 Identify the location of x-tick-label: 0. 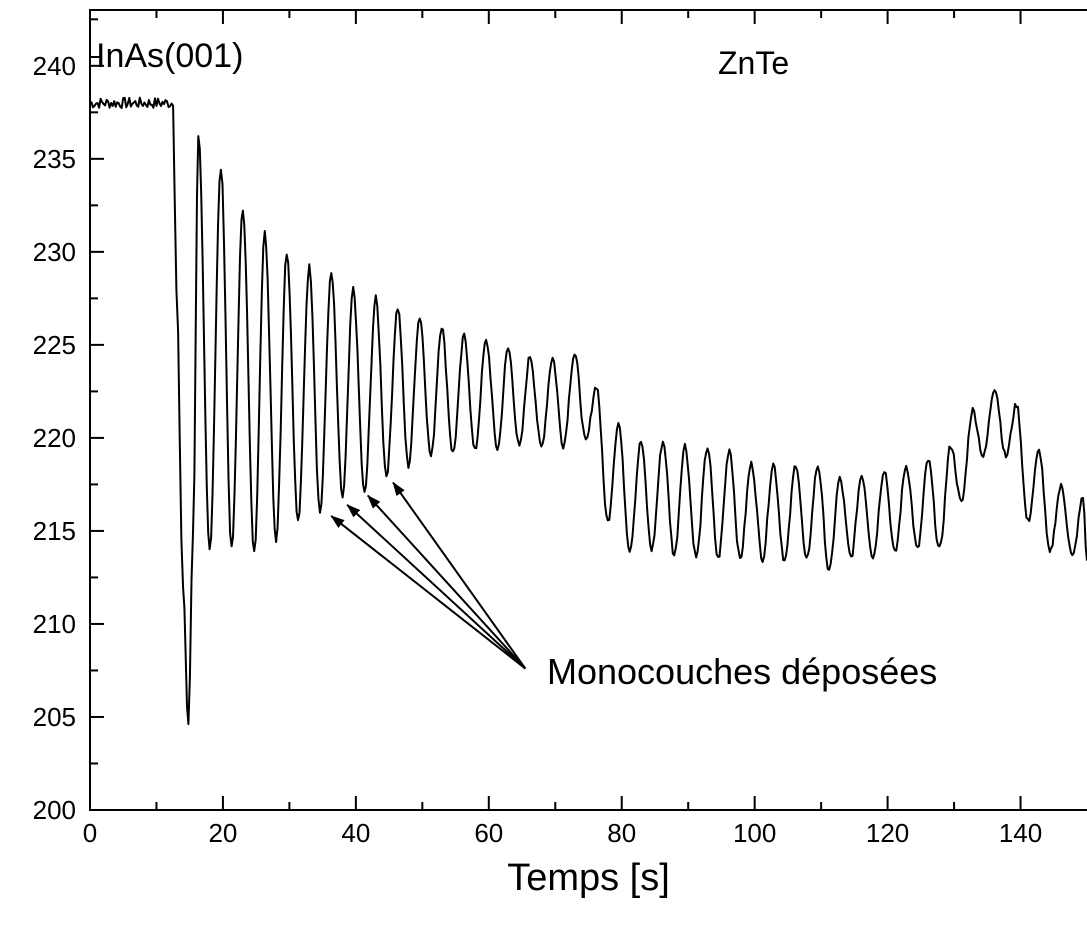
(90, 833).